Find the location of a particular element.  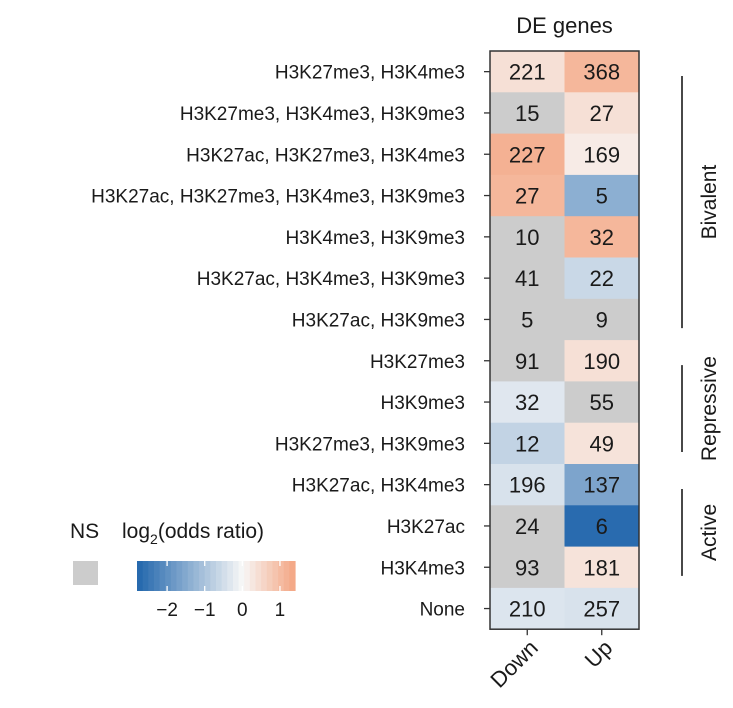

cell-value-9-up: 49 is located at coordinates (602, 443).